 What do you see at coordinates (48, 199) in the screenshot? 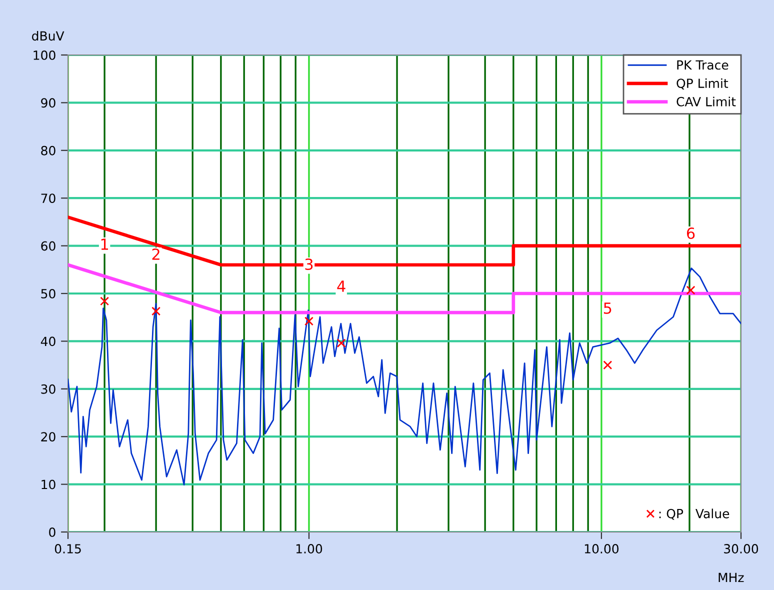
I see `y-tick-label: 70` at bounding box center [48, 199].